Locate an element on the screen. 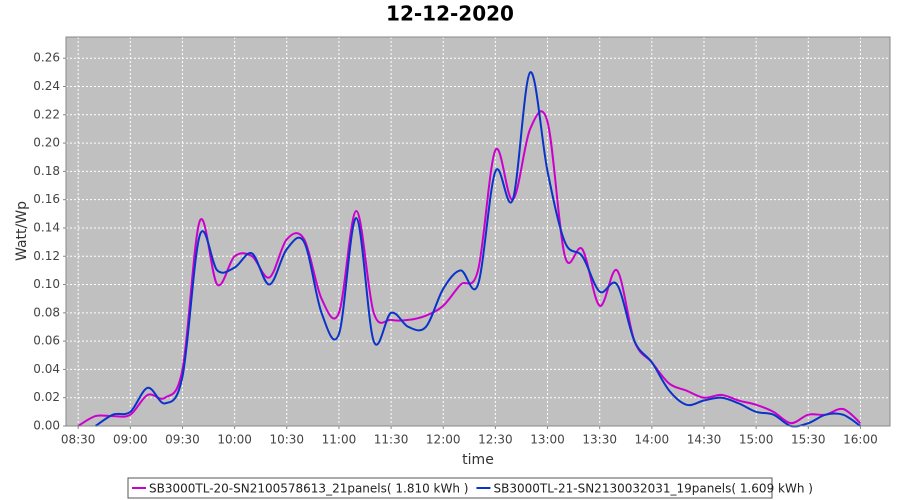  y-tick-label: 0.04 is located at coordinates (46, 369).